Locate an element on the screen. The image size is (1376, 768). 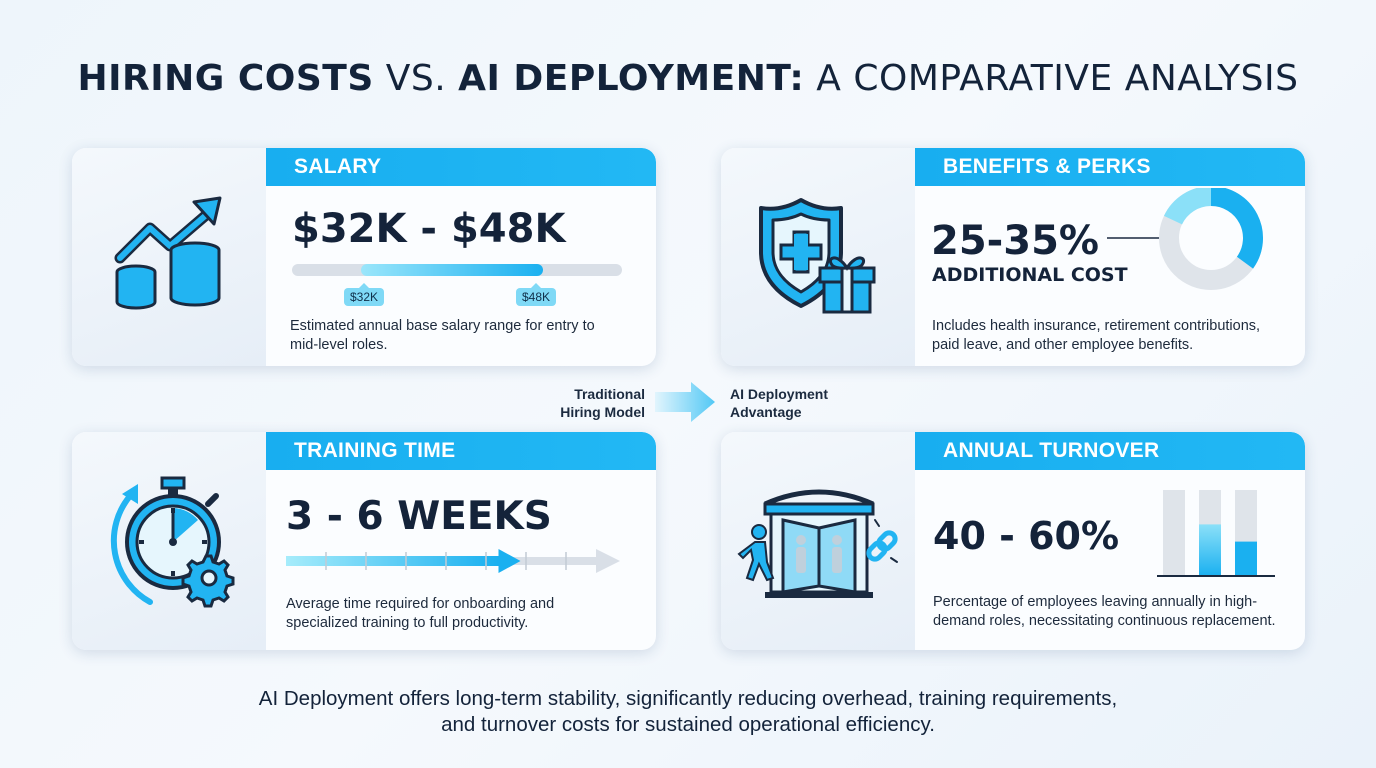
salary-max-label: $48K is located at coordinates (536, 294).